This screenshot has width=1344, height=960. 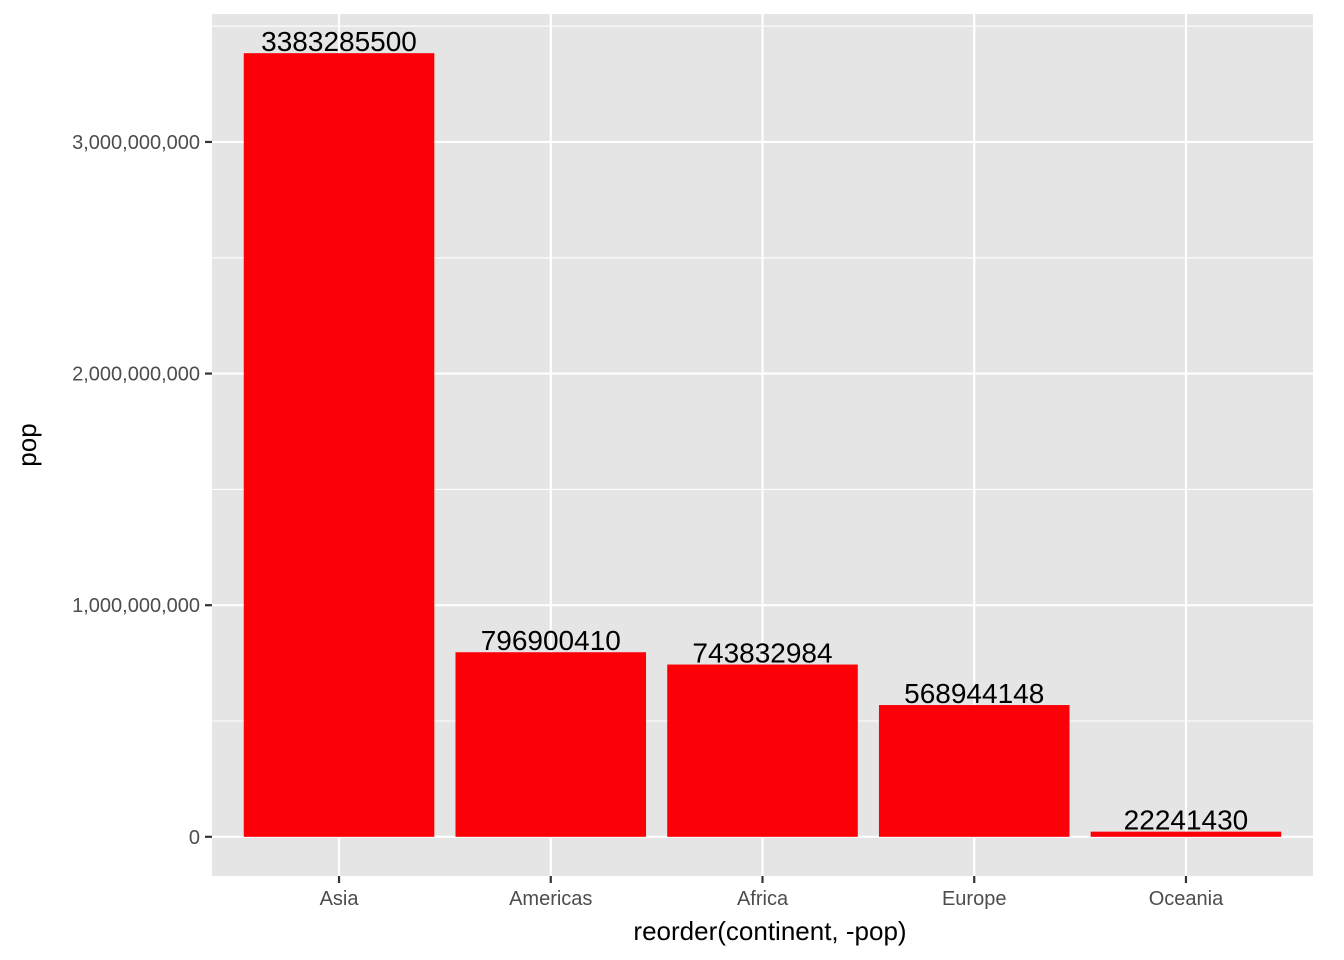 I want to click on bar-value-label: 796900410, so click(x=551, y=640).